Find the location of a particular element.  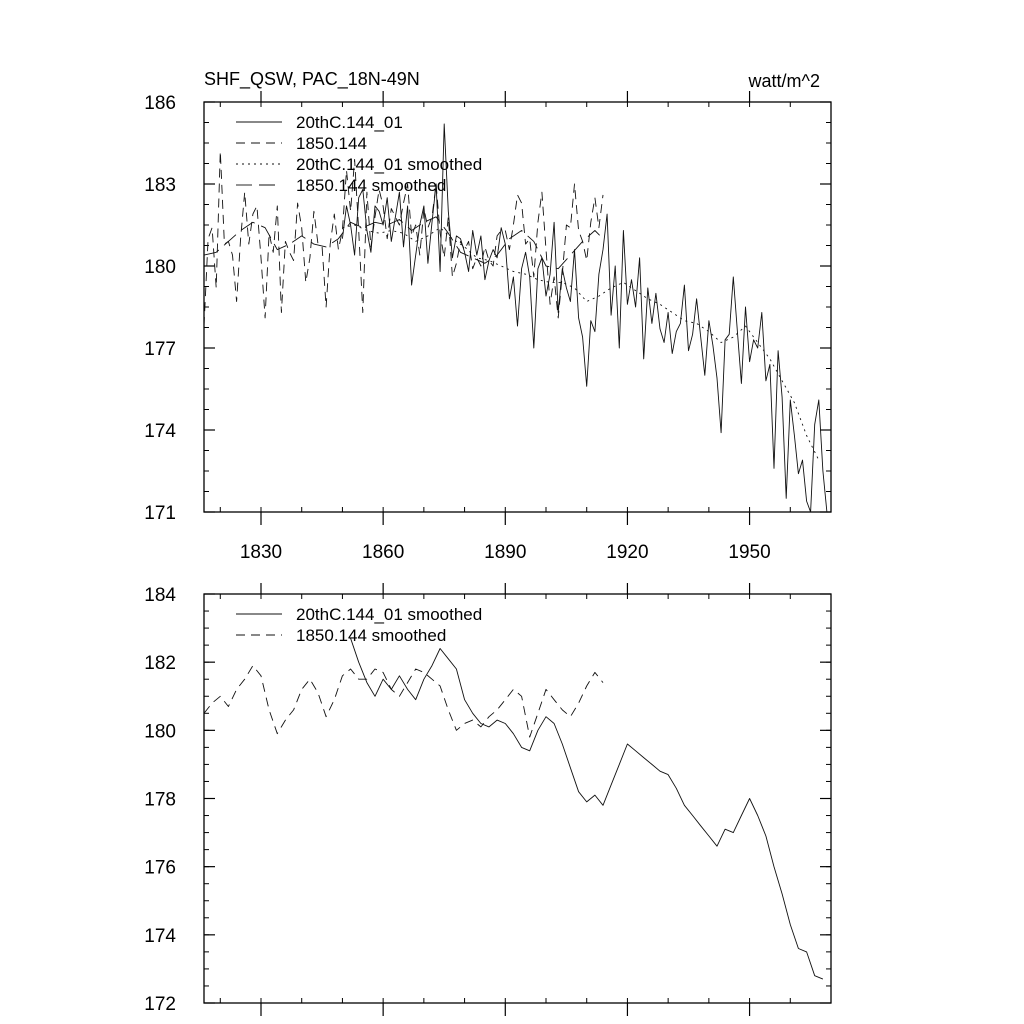

y-tick-label: 184 is located at coordinates (160, 595).